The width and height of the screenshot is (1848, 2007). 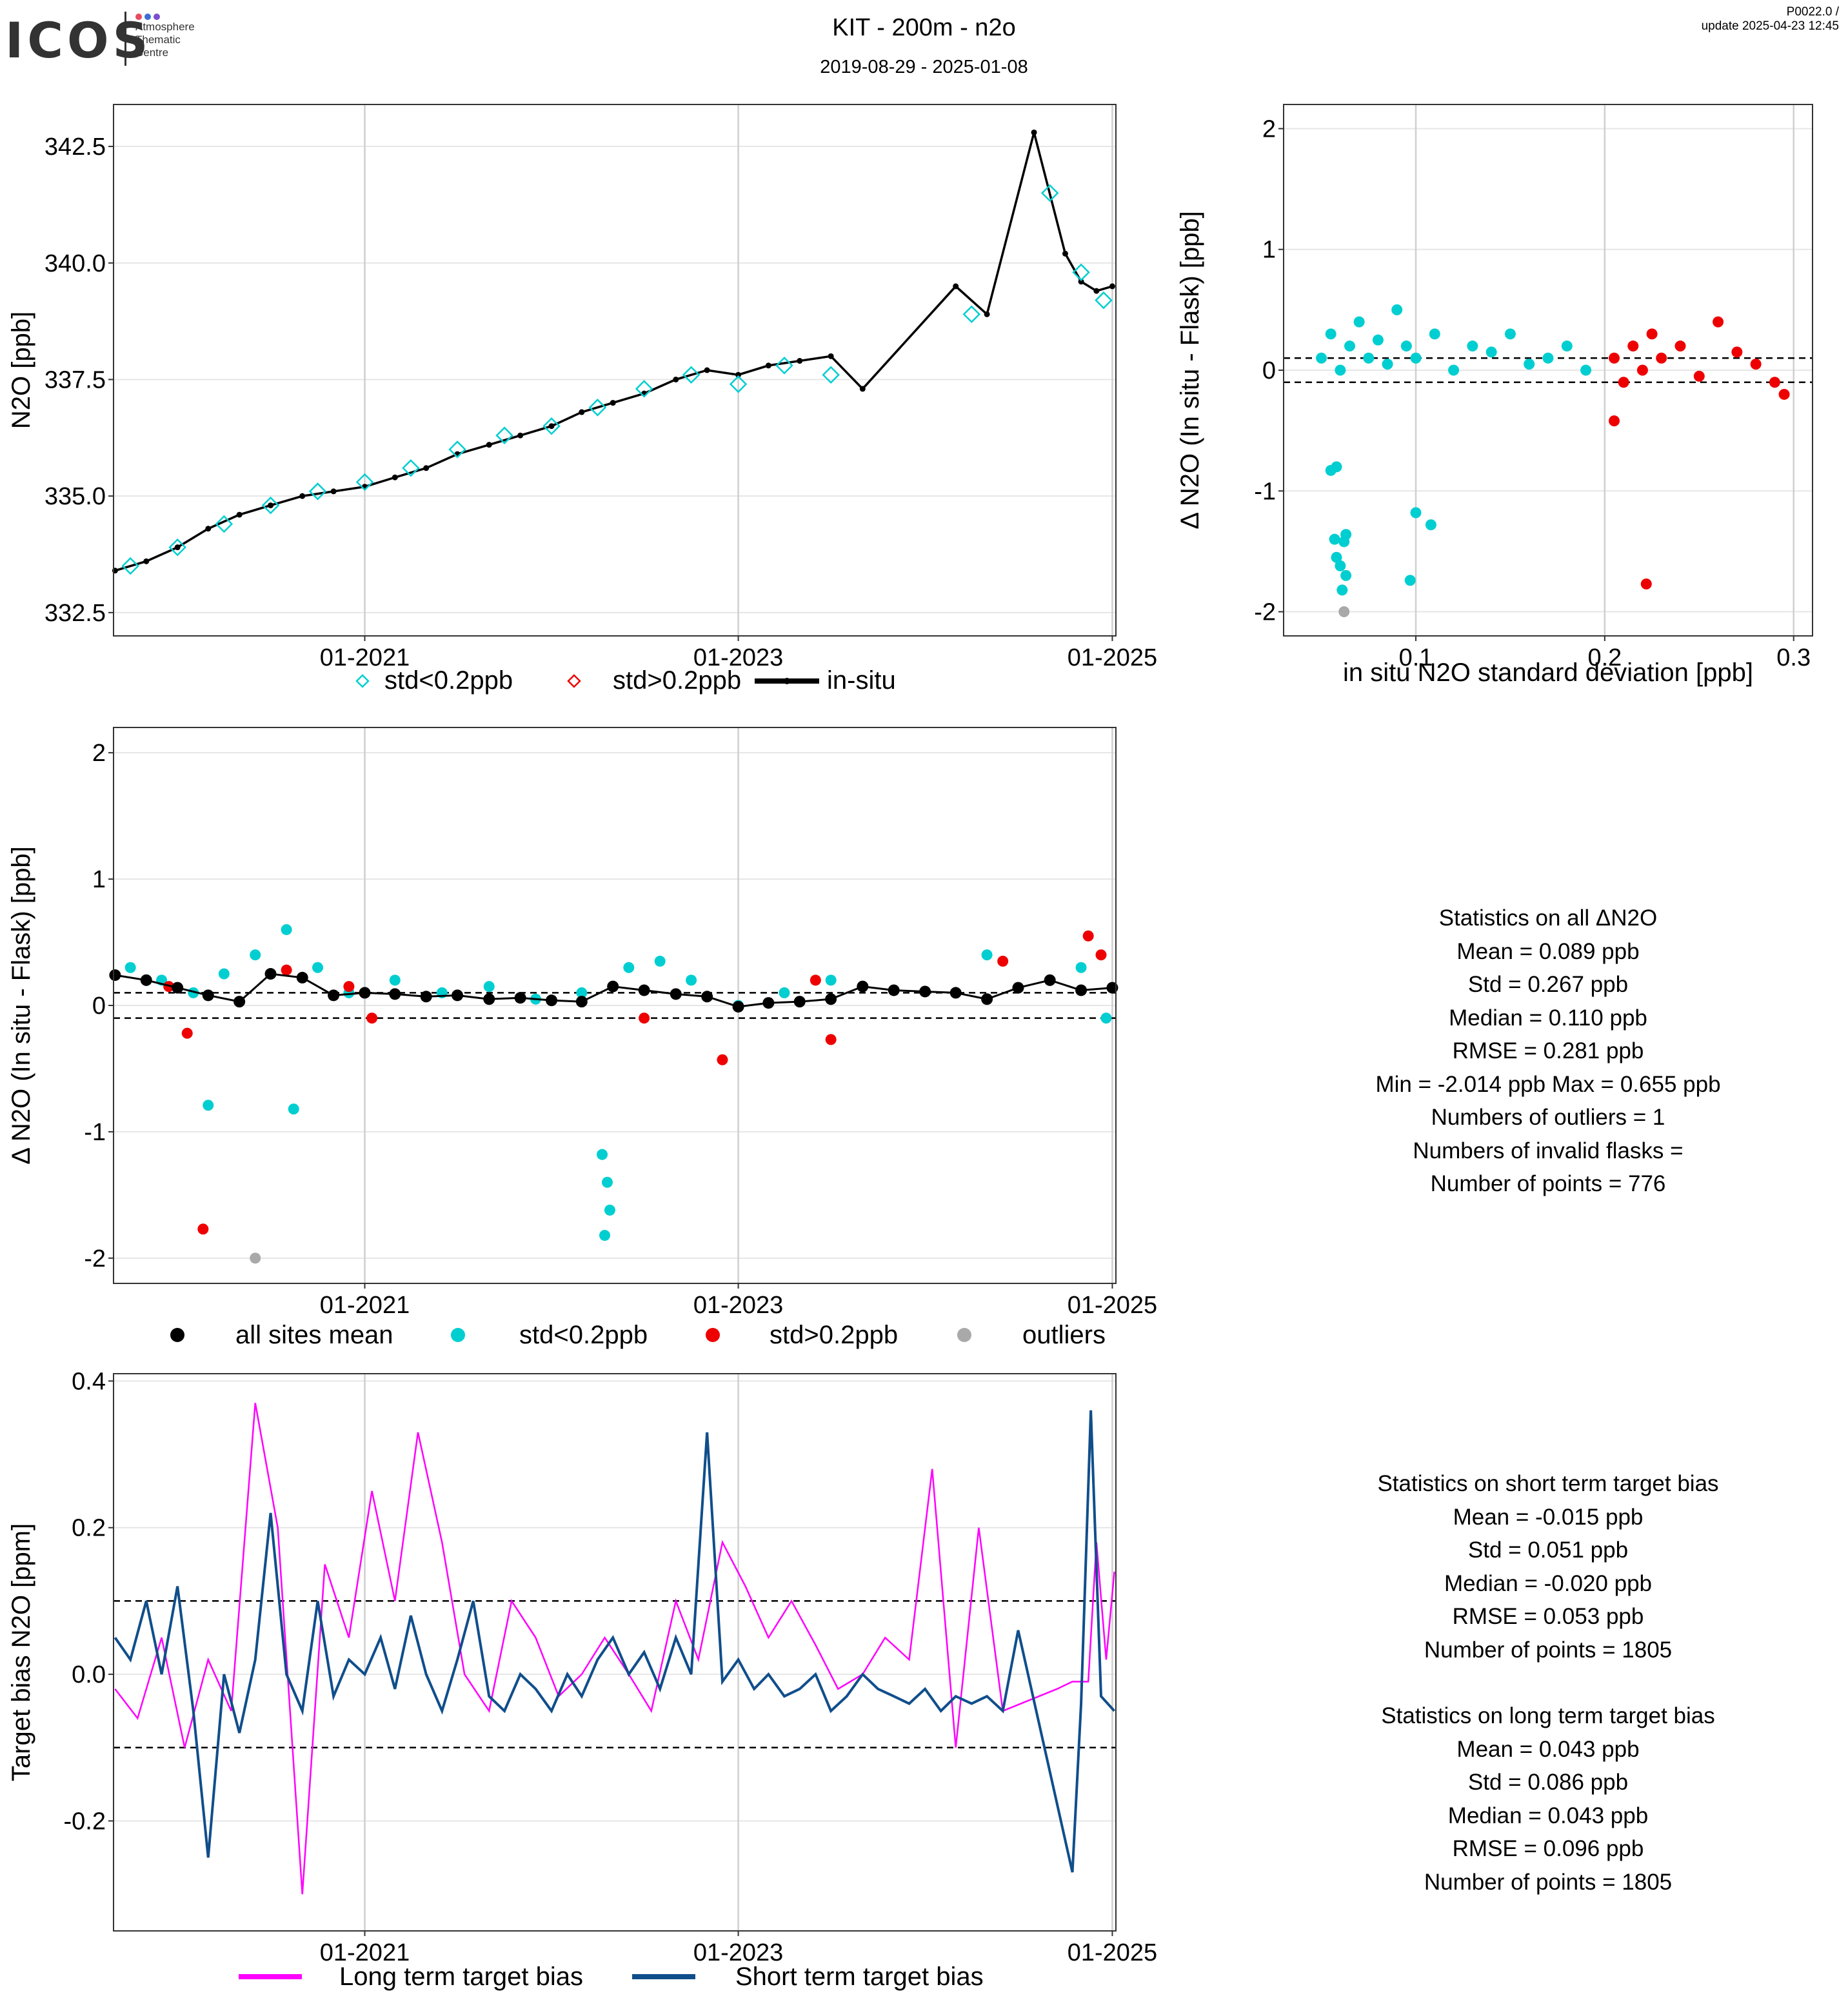 What do you see at coordinates (95, 1132) in the screenshot?
I see `y-tick-label: -1` at bounding box center [95, 1132].